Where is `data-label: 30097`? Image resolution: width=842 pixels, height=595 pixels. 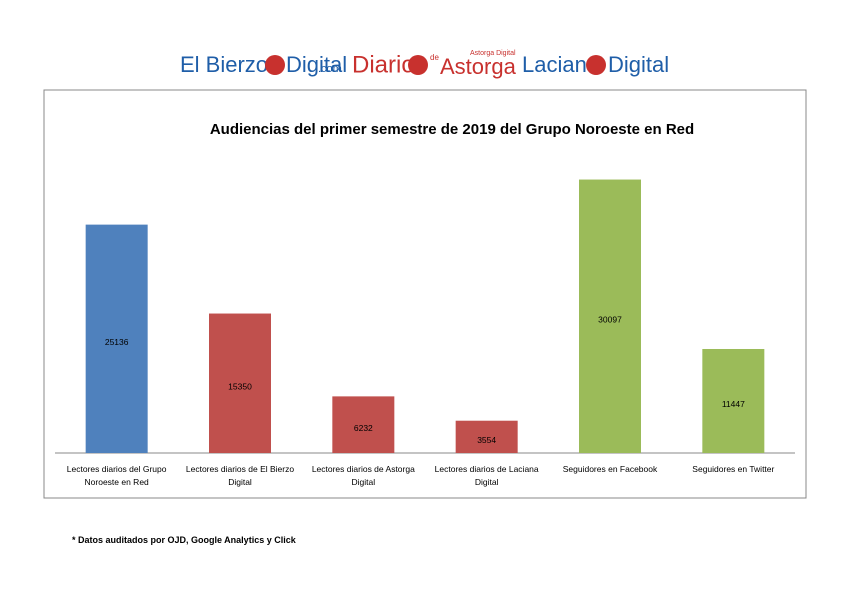 data-label: 30097 is located at coordinates (610, 320).